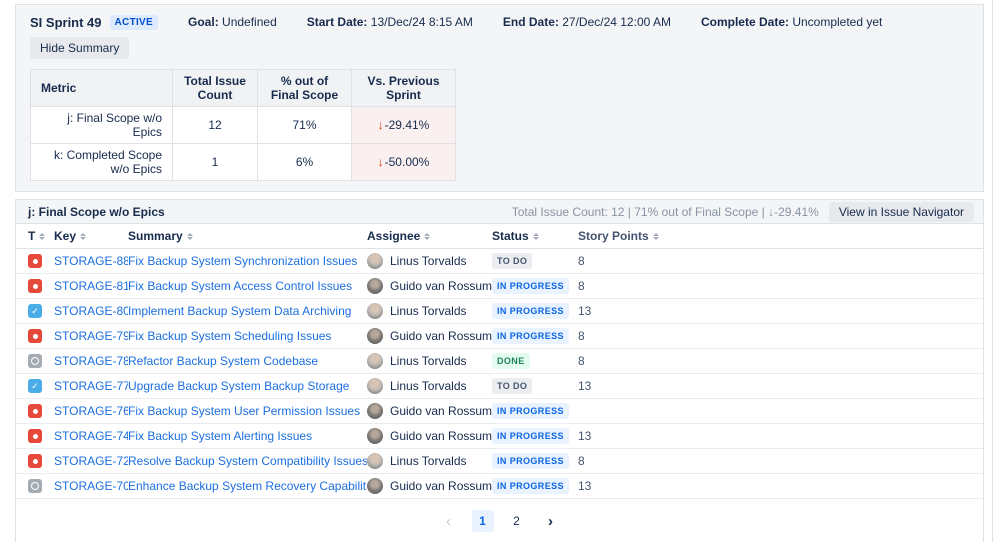  I want to click on pagination-page-1: 1, so click(482, 521).